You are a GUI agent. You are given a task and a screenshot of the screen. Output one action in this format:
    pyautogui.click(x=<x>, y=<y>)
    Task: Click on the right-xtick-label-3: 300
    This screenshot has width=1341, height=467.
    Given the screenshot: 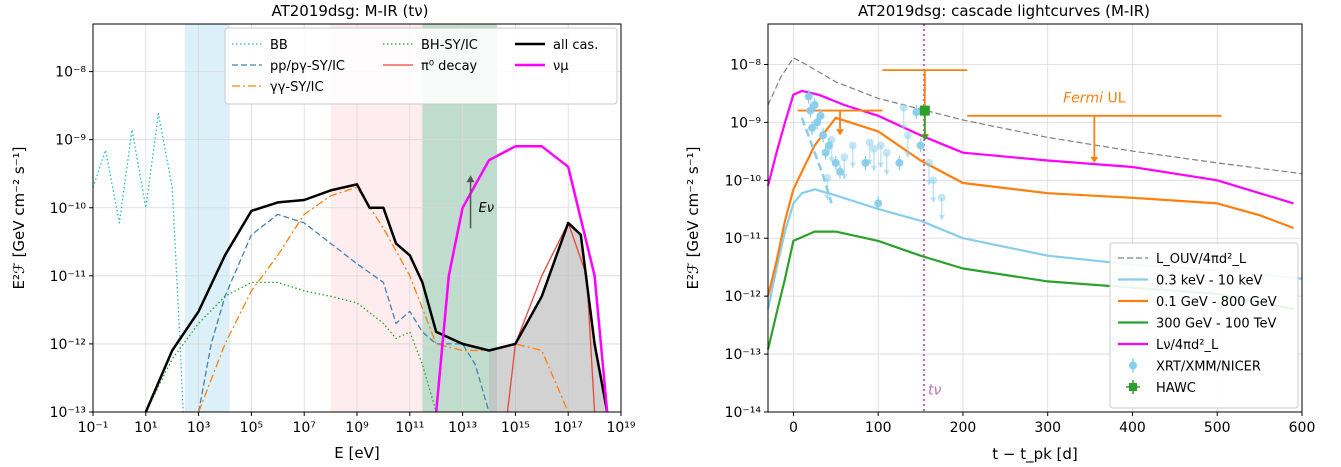 What is the action you would take?
    pyautogui.click(x=1047, y=428)
    